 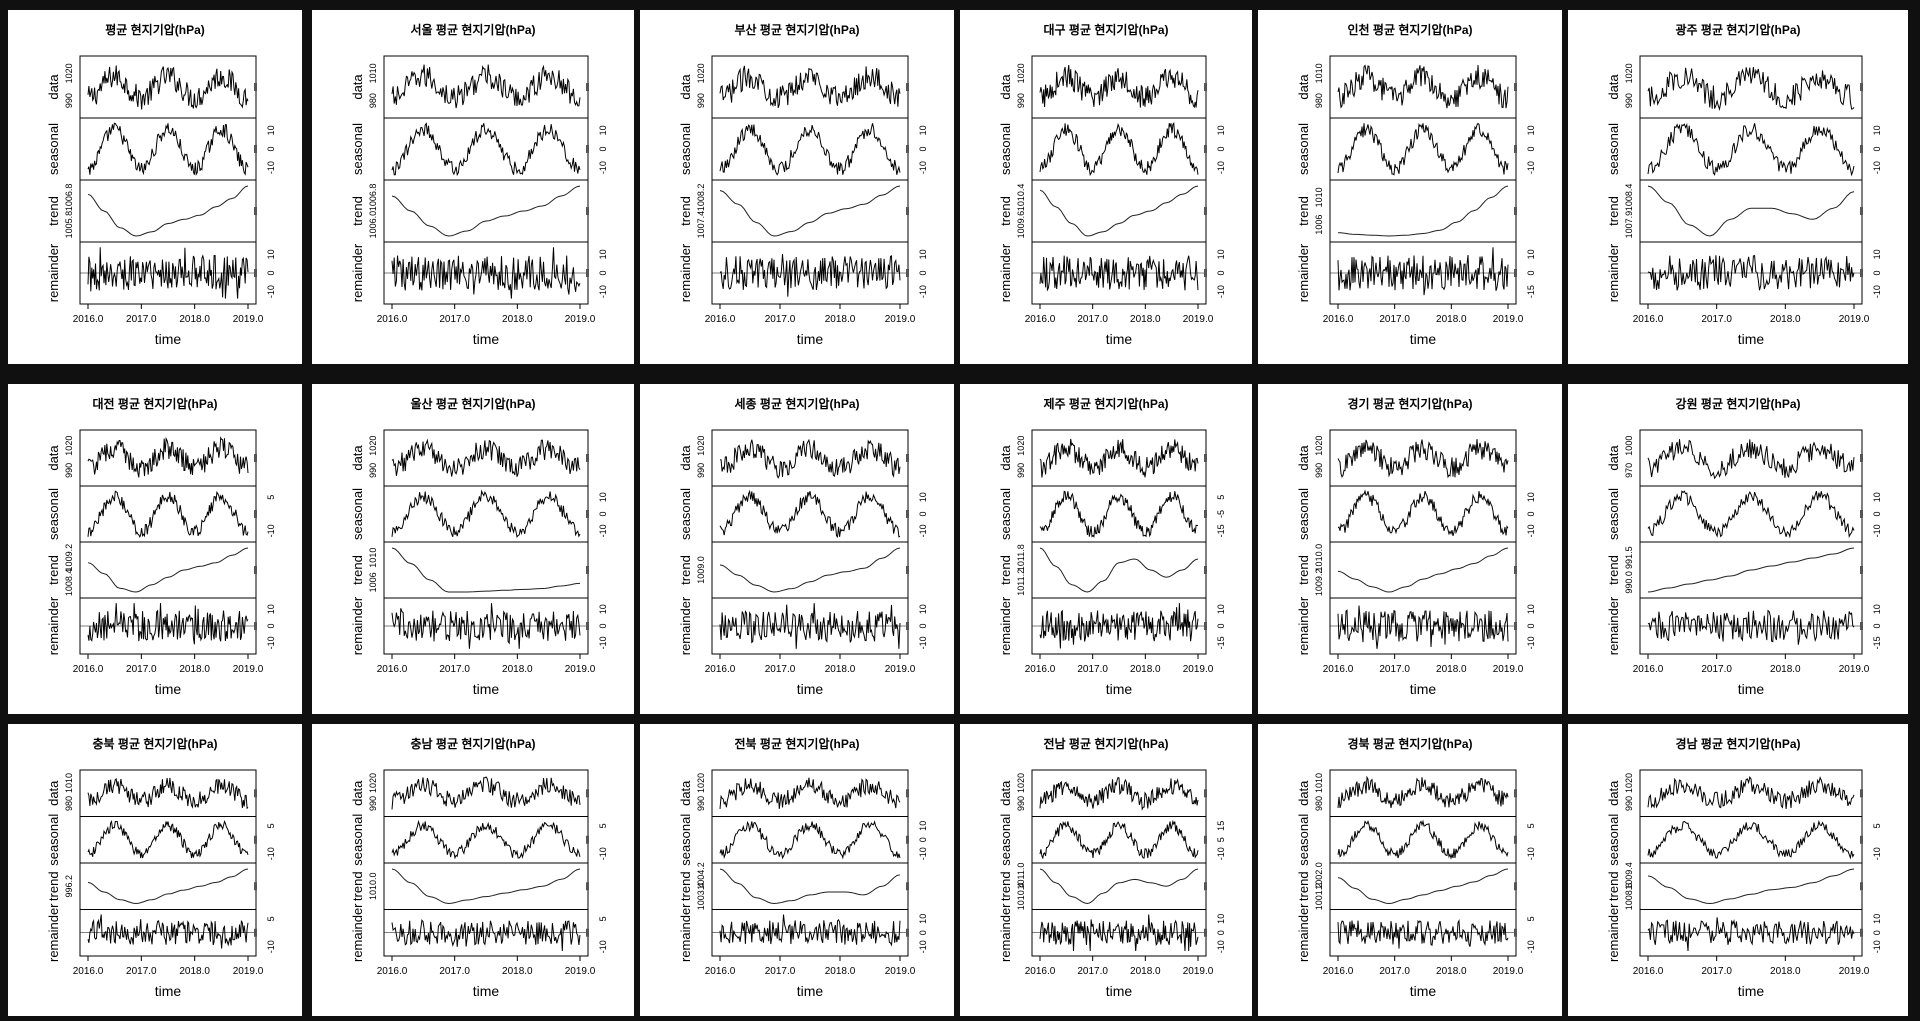 I want to click on left-tick-label: 1010.4, so click(x=1021, y=198).